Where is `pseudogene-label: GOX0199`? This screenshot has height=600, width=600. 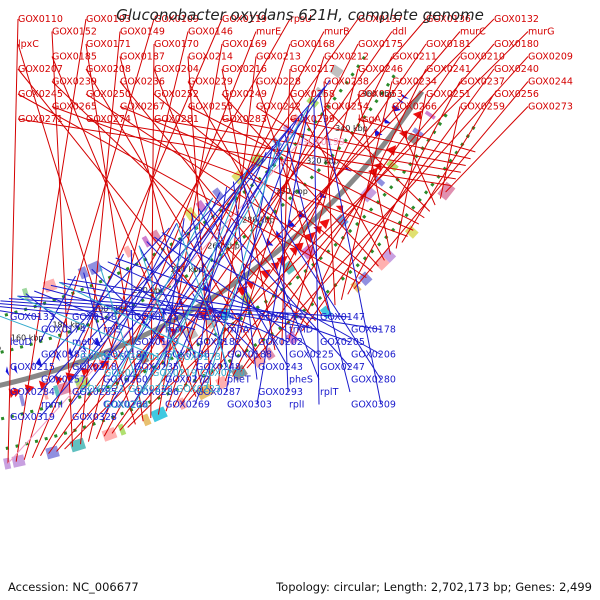
pseudogene-label: GOX0199 is located at coordinates (322, 142).